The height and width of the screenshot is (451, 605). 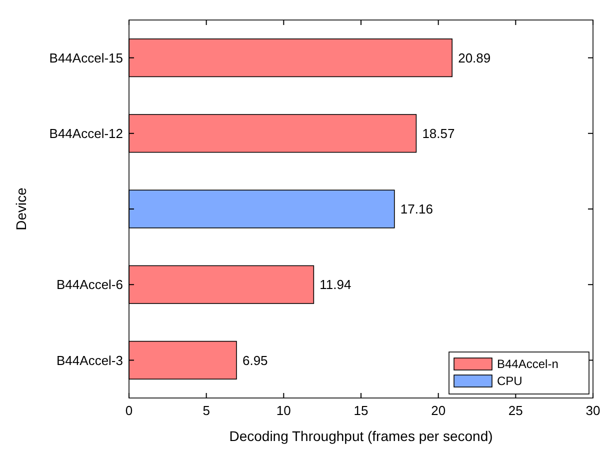 I want to click on x-tick-label: 30, so click(x=593, y=410).